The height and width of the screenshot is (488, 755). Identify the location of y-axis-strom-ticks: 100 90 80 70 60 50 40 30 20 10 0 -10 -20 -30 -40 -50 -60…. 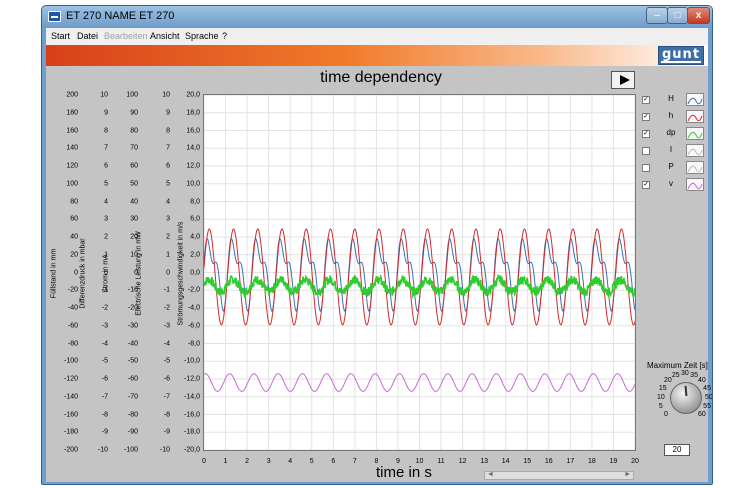
(123, 274).